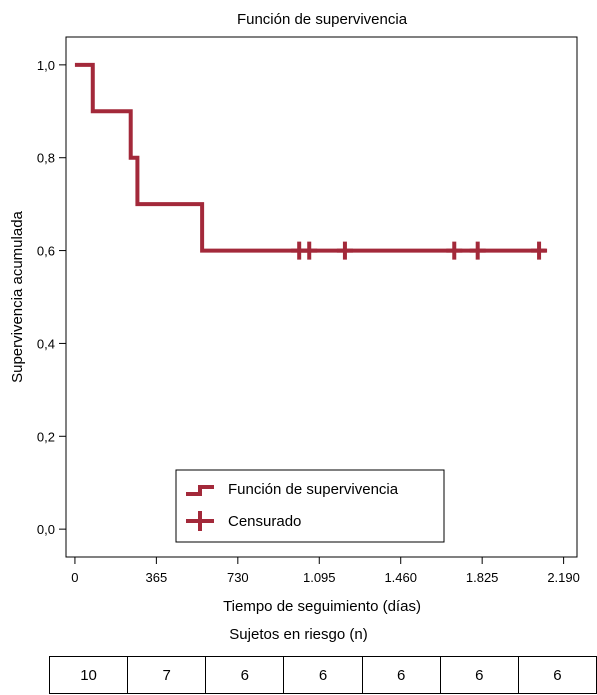  What do you see at coordinates (400, 577) in the screenshot?
I see `x-tick-label: 1.460` at bounding box center [400, 577].